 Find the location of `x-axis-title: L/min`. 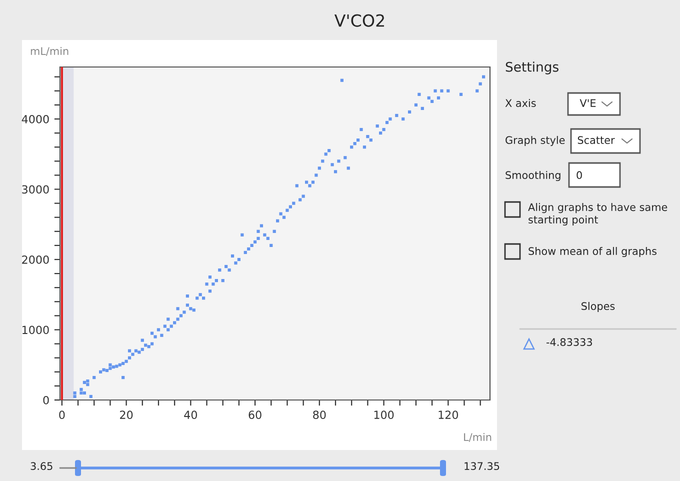

x-axis-title: L/min is located at coordinates (478, 437).